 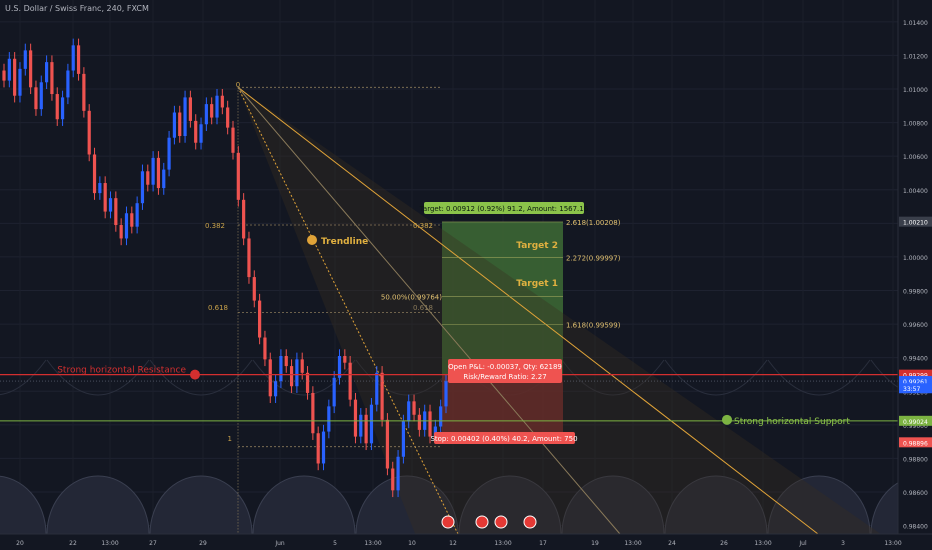 I want to click on time-tick: 5, so click(x=335, y=543).